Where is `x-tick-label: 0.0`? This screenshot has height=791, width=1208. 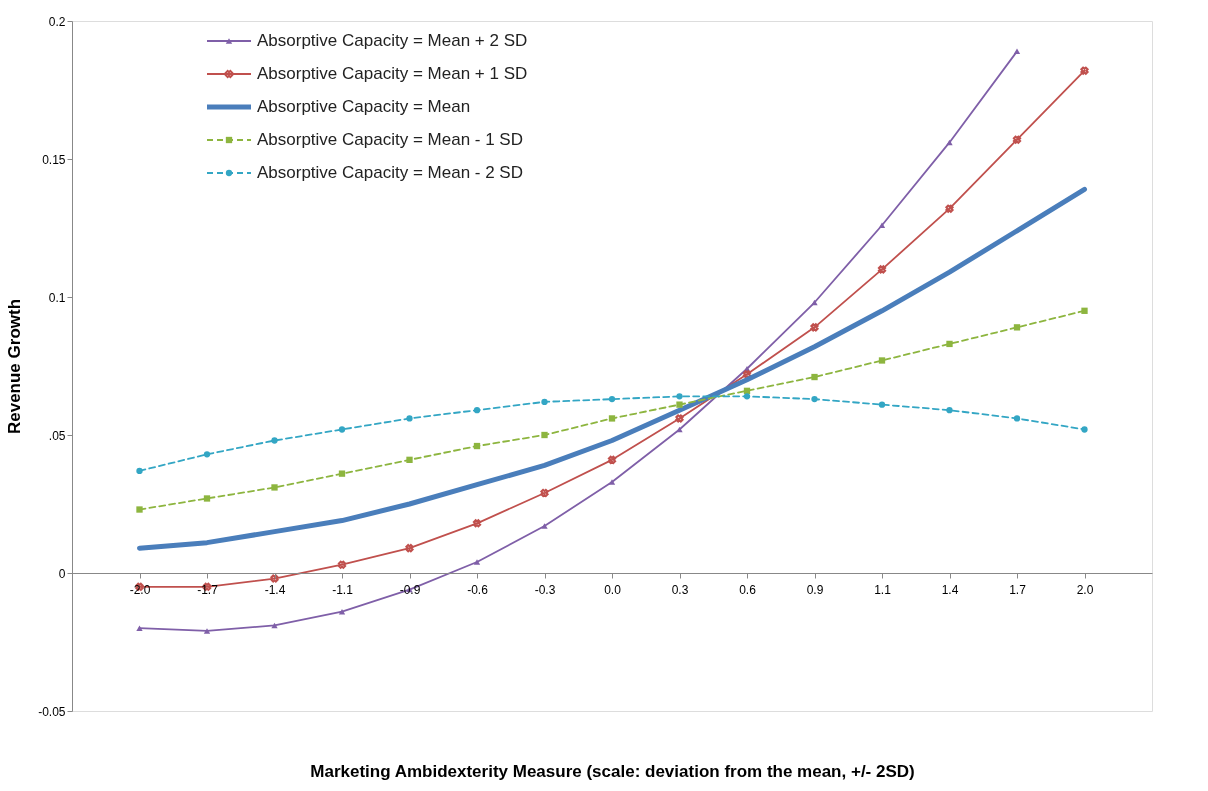 x-tick-label: 0.0 is located at coordinates (613, 589).